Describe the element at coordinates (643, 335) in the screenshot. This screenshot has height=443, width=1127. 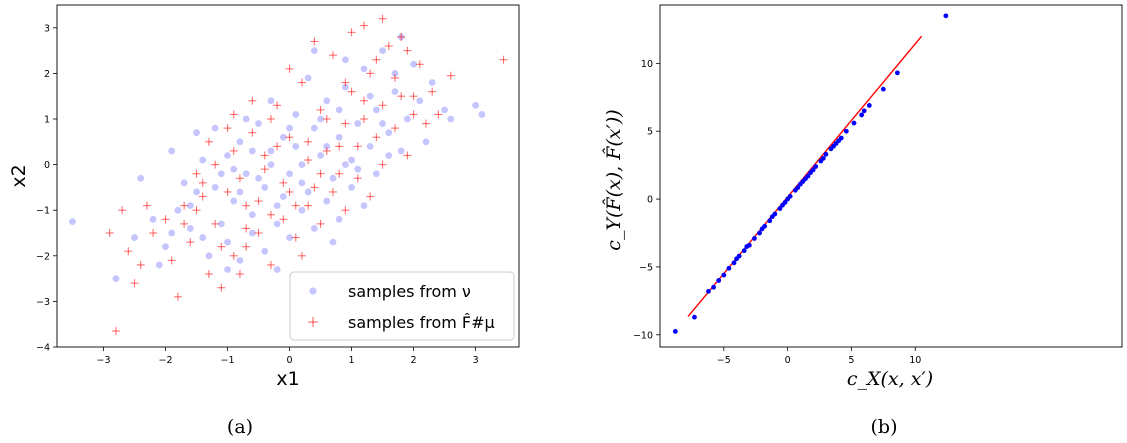
I see `y-tick-label: −10` at that location.